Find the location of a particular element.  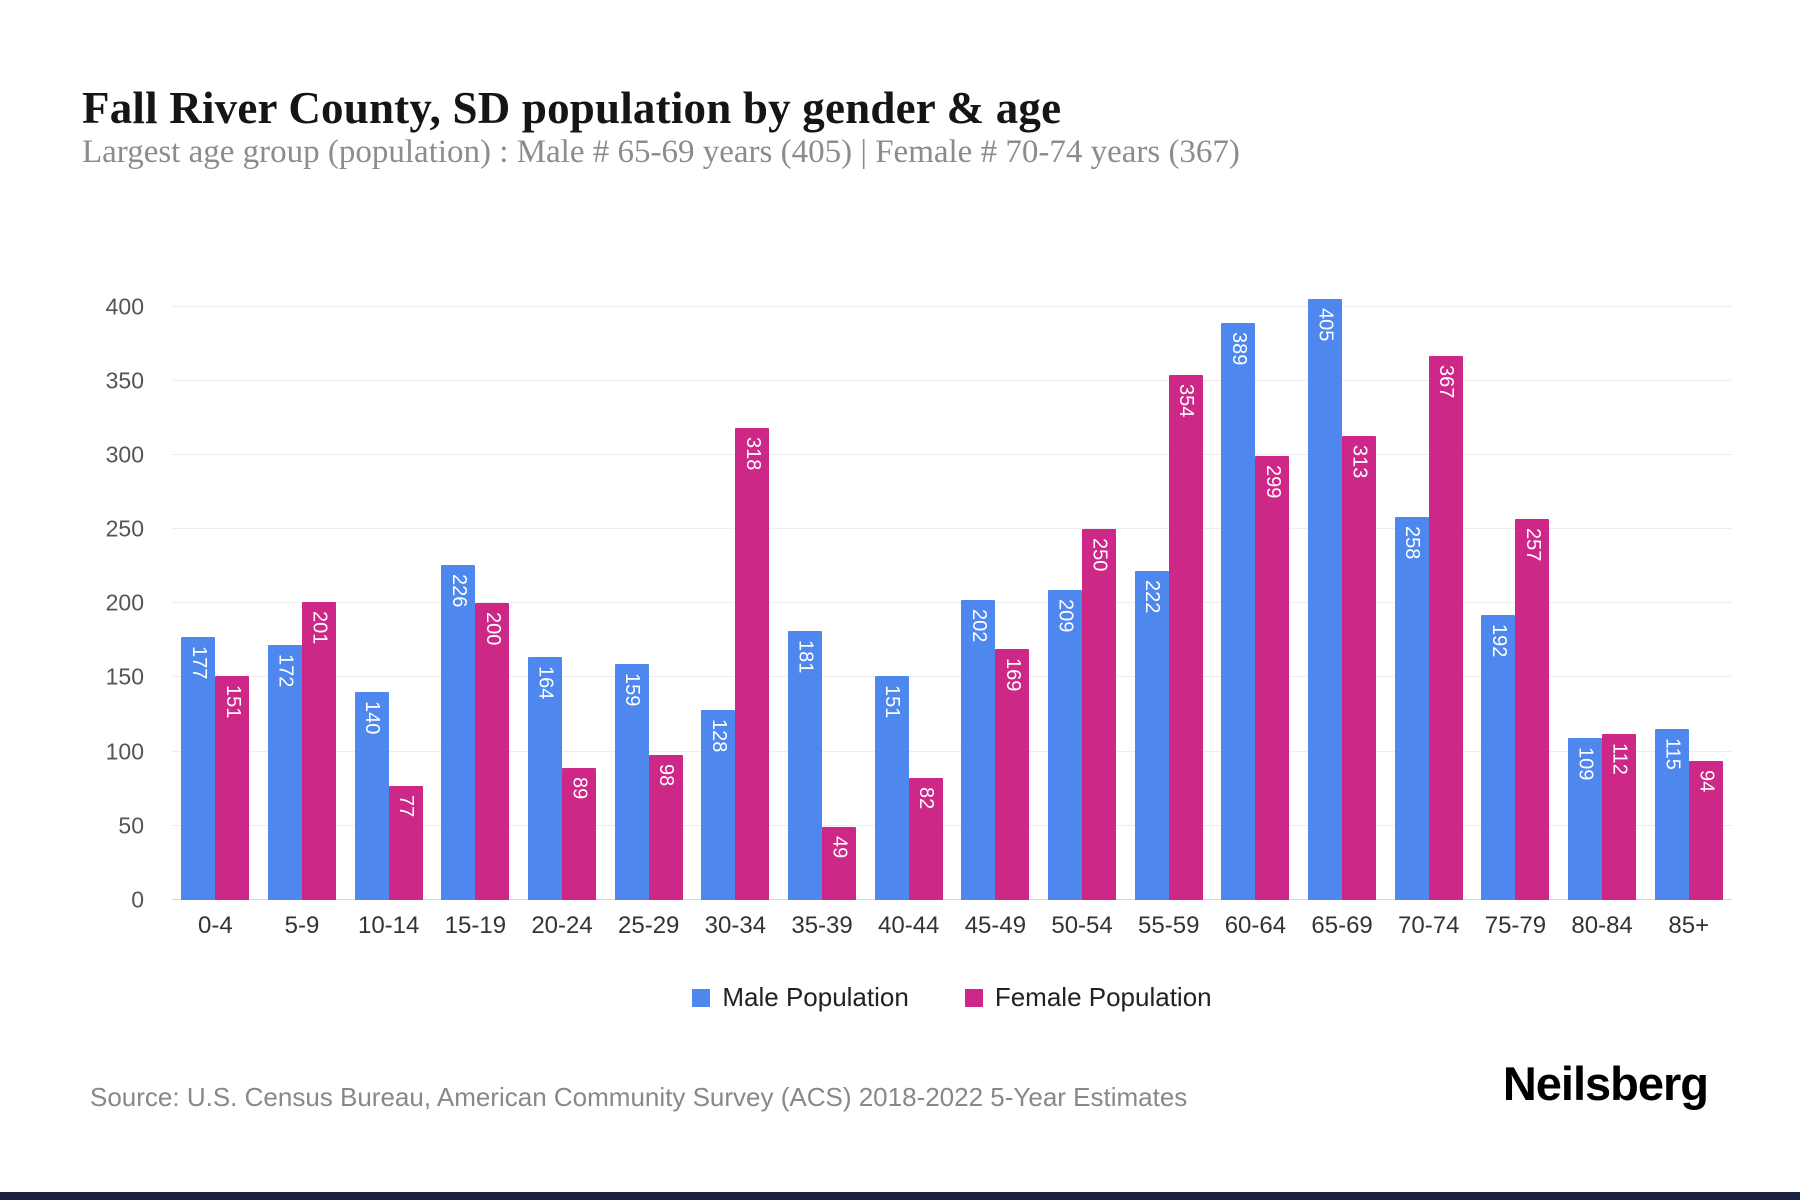

bar-value-label: 258 is located at coordinates (1412, 543).